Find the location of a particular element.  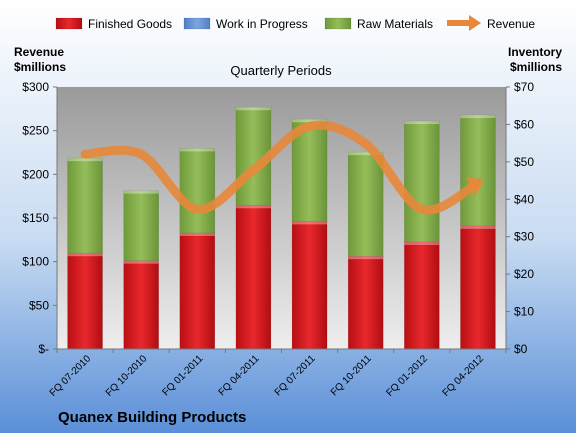

right-axis-label-line2: $millions is located at coordinates (536, 67).